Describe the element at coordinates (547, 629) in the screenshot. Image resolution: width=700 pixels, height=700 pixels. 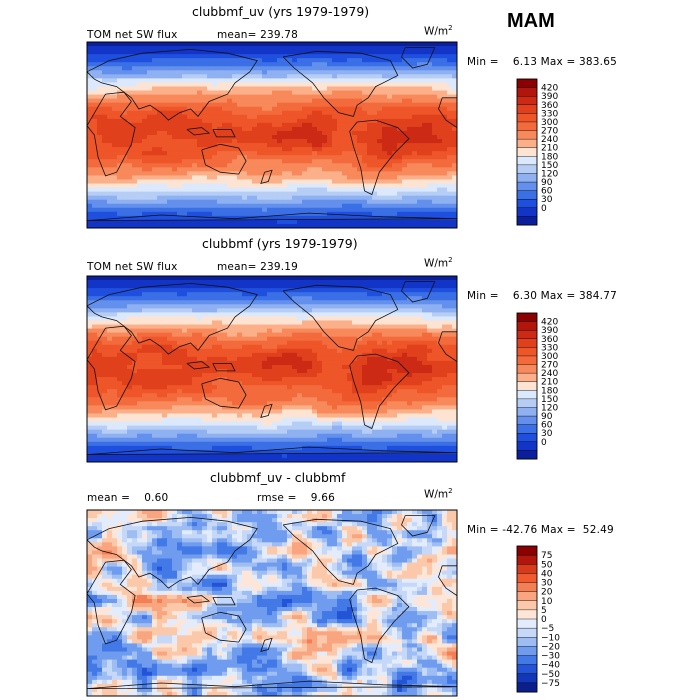
I see `colorbar-tick-label: −5` at that location.